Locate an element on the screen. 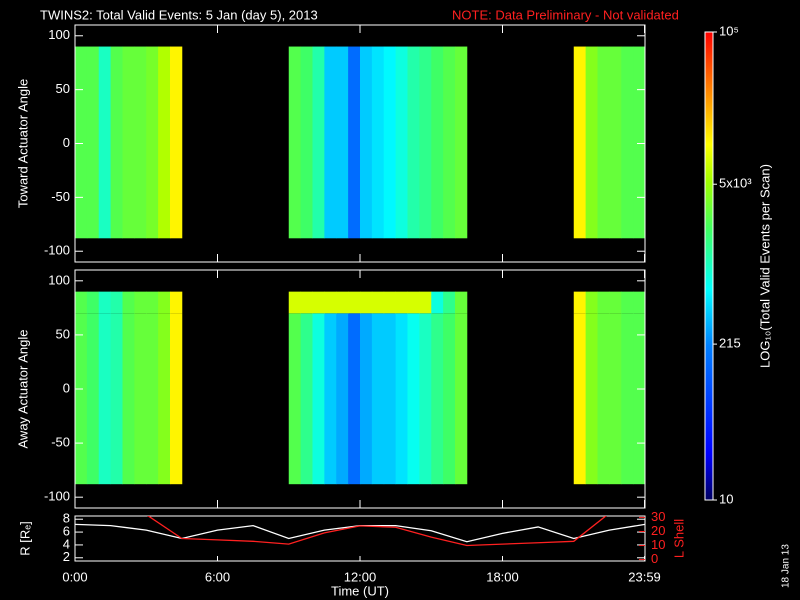 The height and width of the screenshot is (600, 800). y-axis-label: Away Actuator Angle is located at coordinates (22, 388).